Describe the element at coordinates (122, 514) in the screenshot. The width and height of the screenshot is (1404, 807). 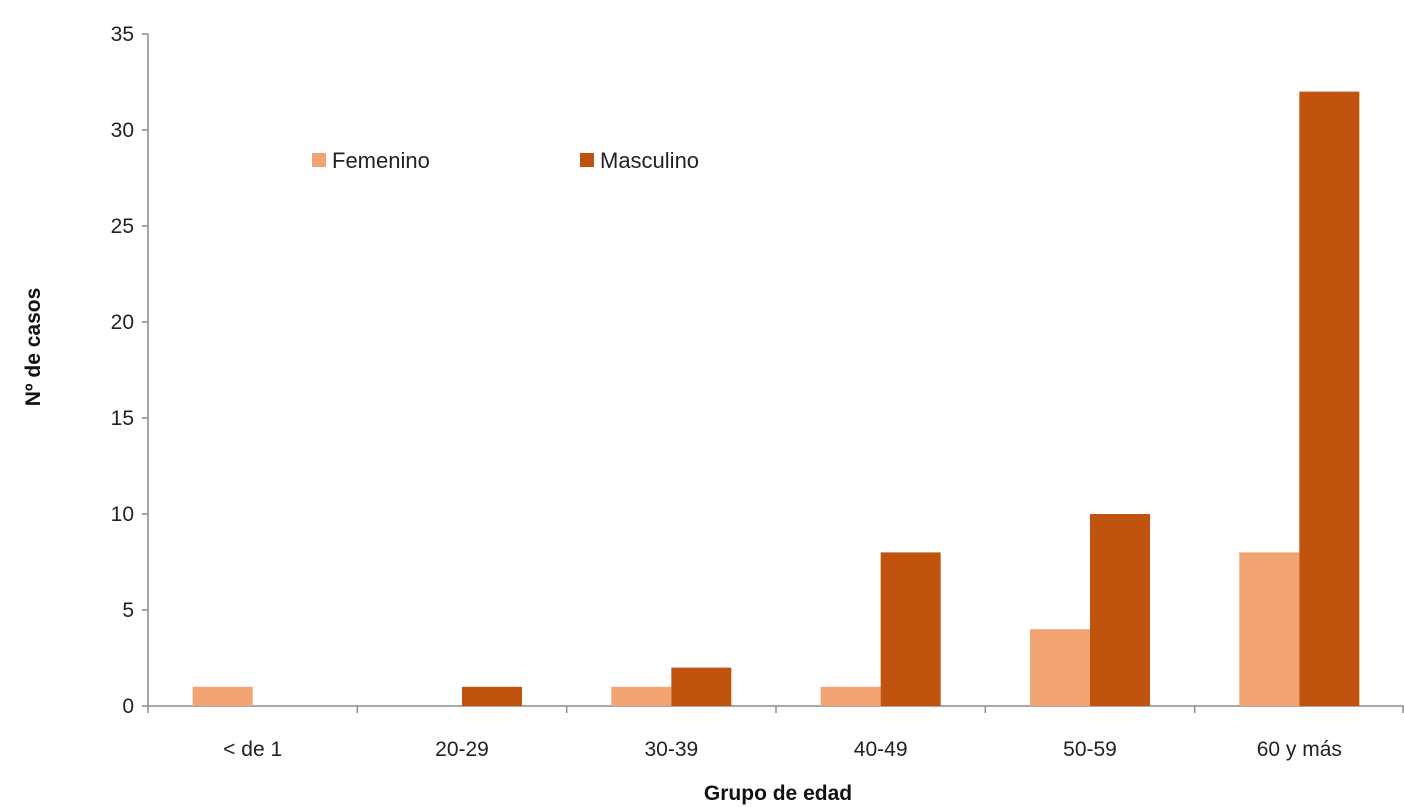
I see `y-tick-label: 10` at that location.